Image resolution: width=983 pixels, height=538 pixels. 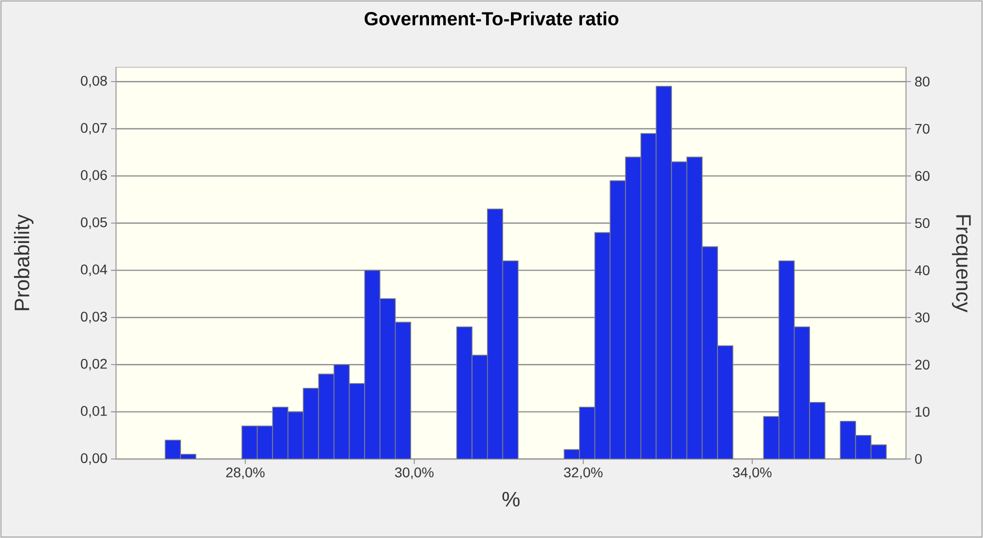 I want to click on x-tick-label: 32,0%, so click(x=583, y=473).